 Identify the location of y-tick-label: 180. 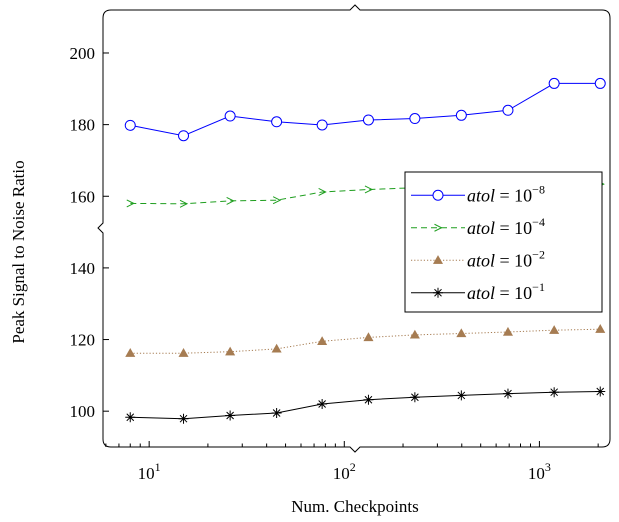
(83, 125).